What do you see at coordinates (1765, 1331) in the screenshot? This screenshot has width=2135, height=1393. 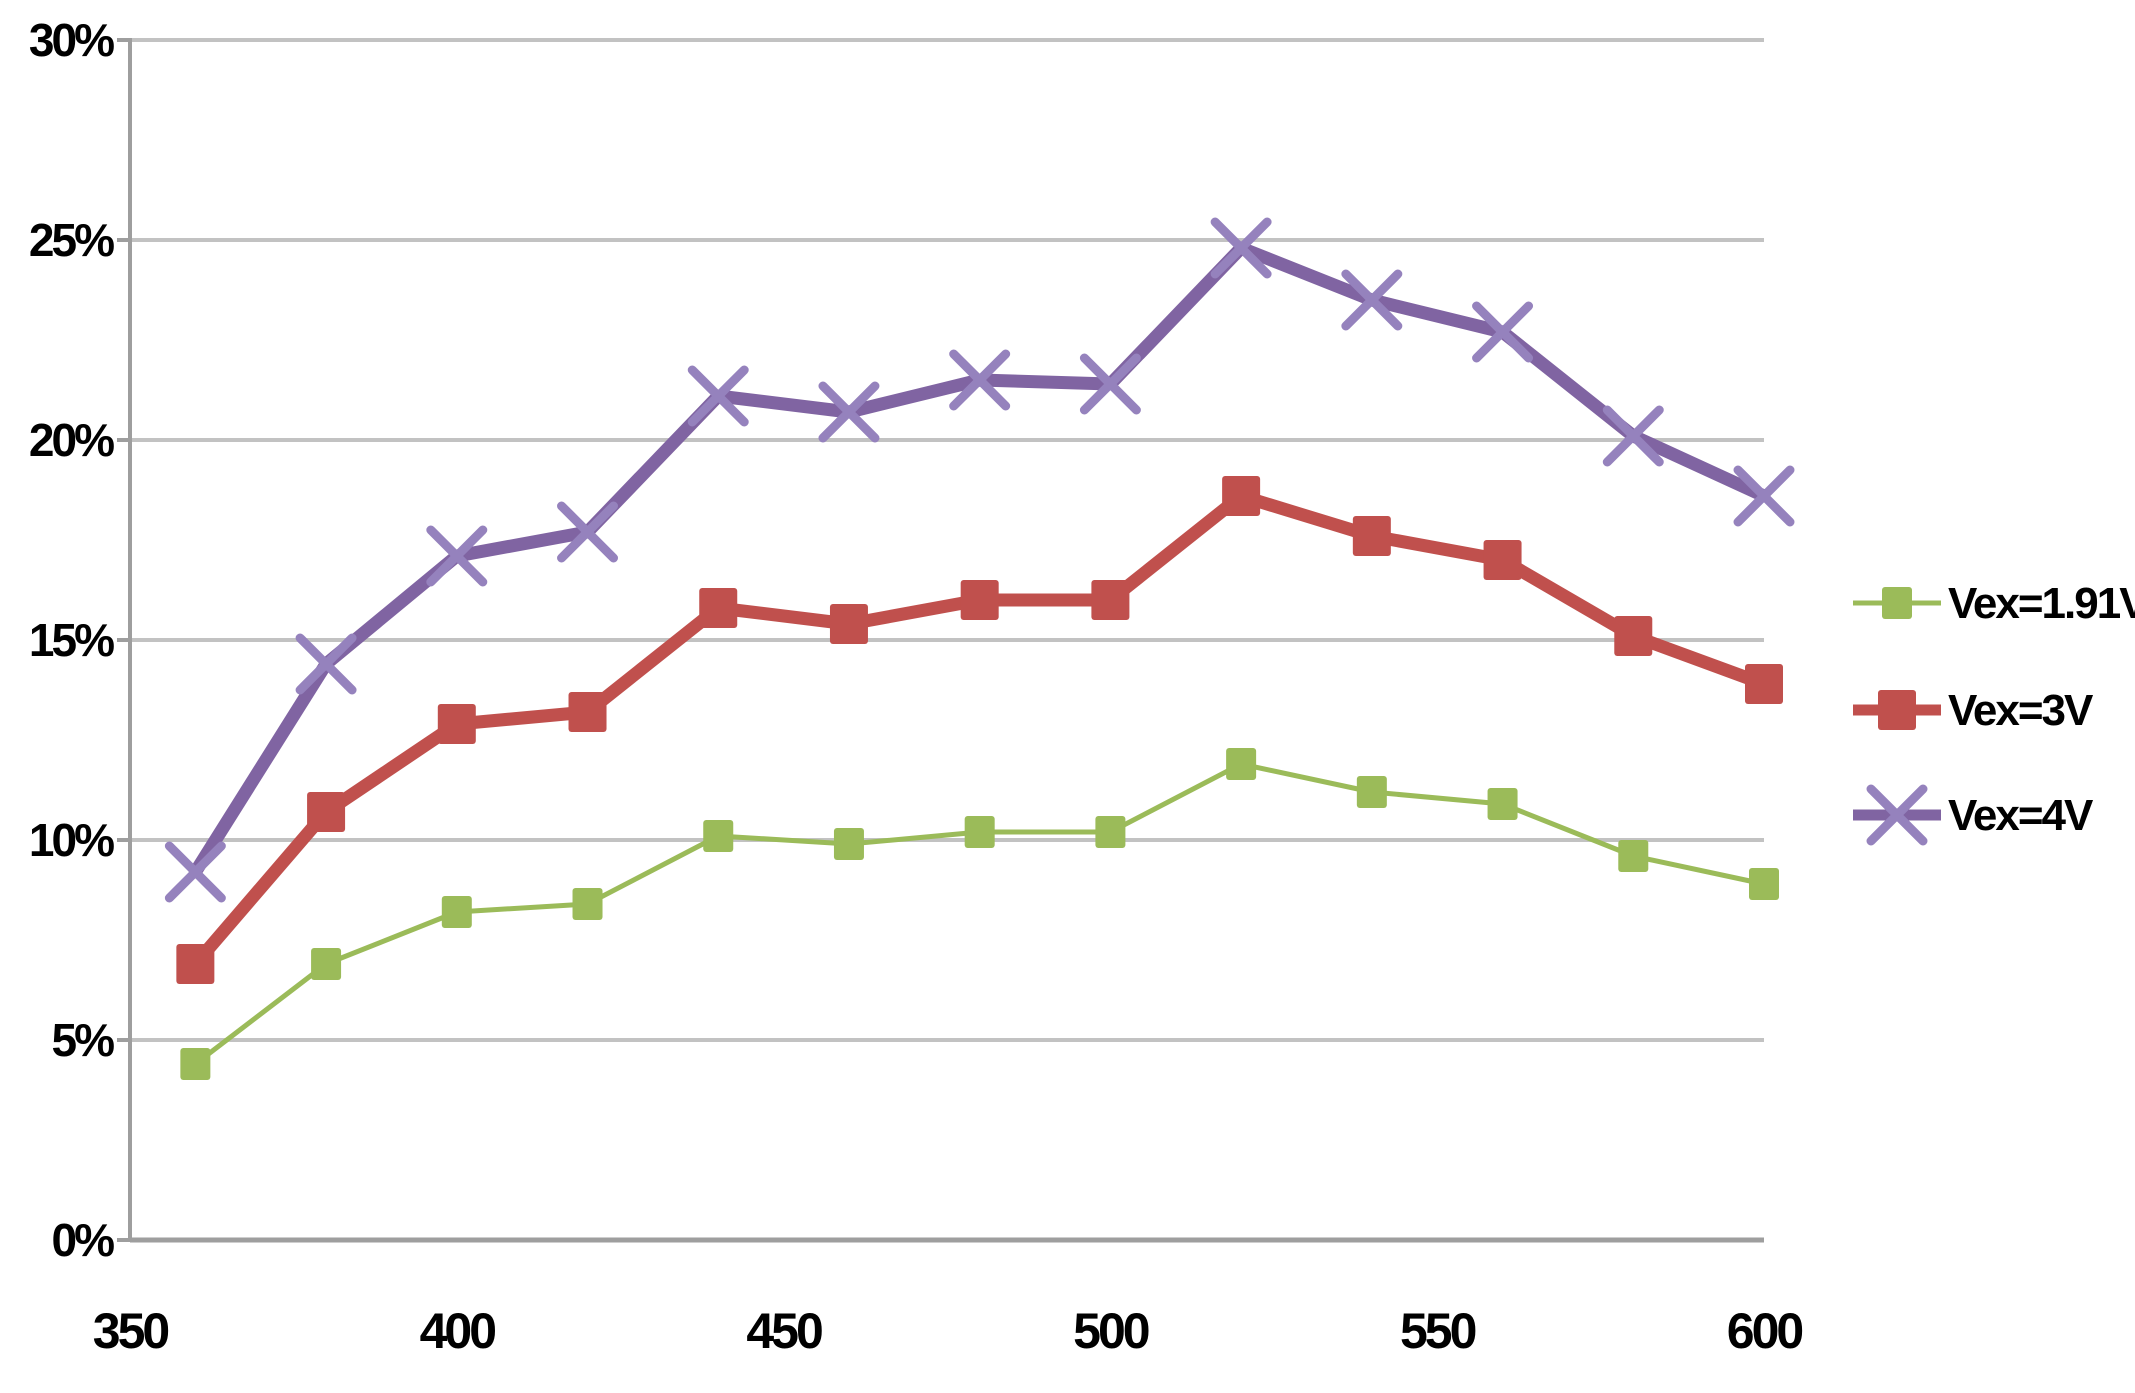 I see `x-axis-tick-label: 600` at bounding box center [1765, 1331].